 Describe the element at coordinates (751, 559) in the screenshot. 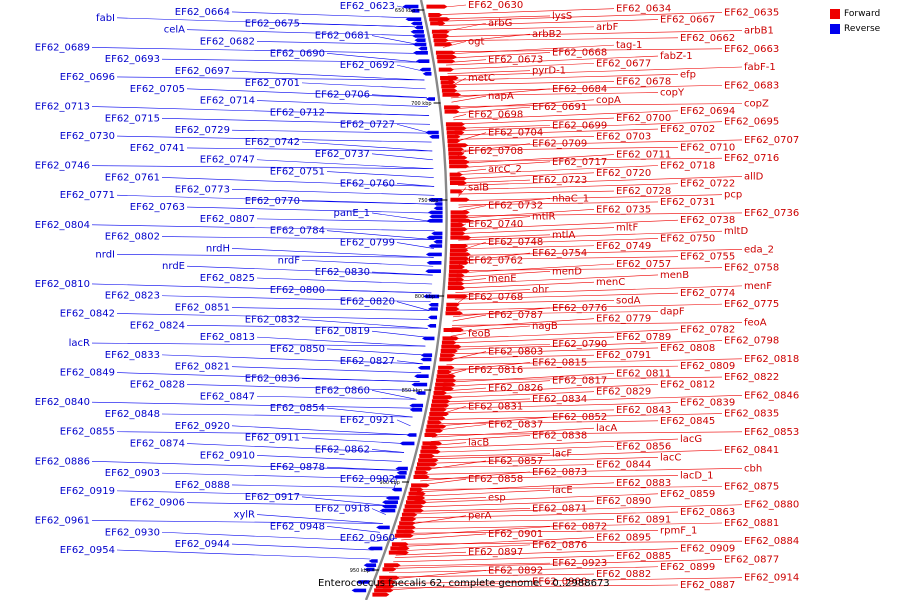

I see `gene-label: EF62_0877` at that location.